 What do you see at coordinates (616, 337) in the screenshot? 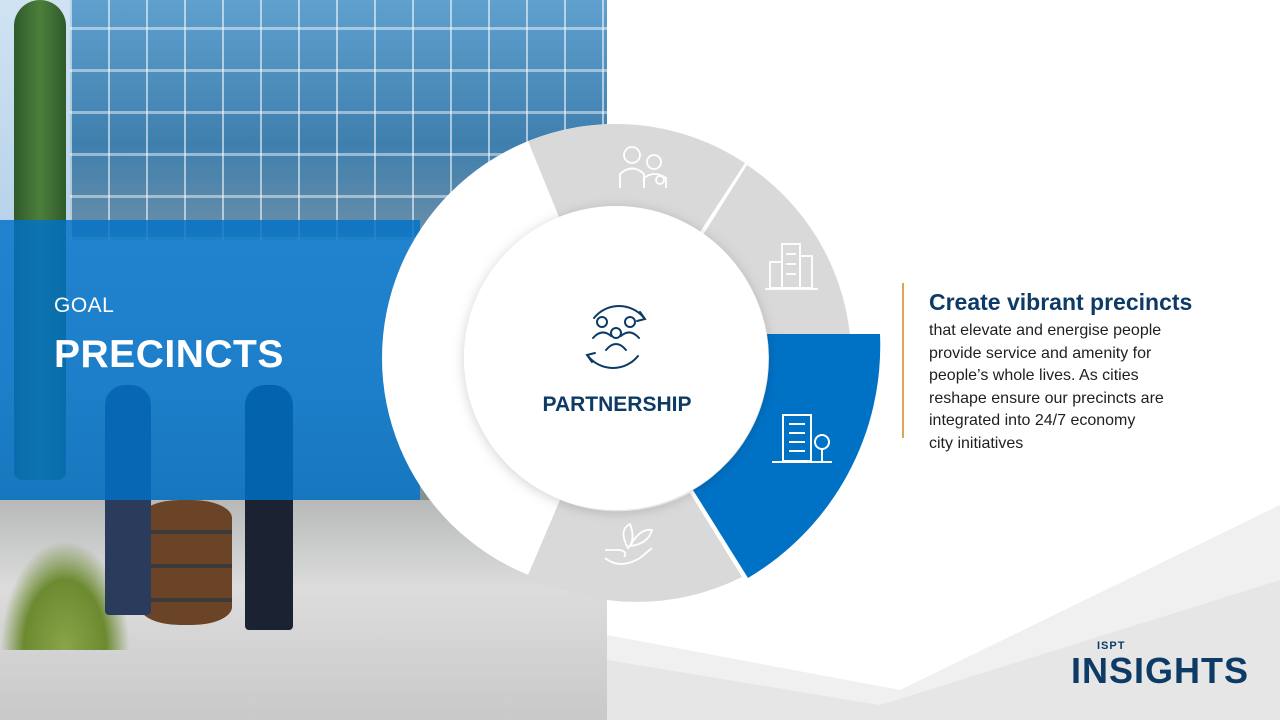
I see `partnership-cycle-icon` at bounding box center [616, 337].